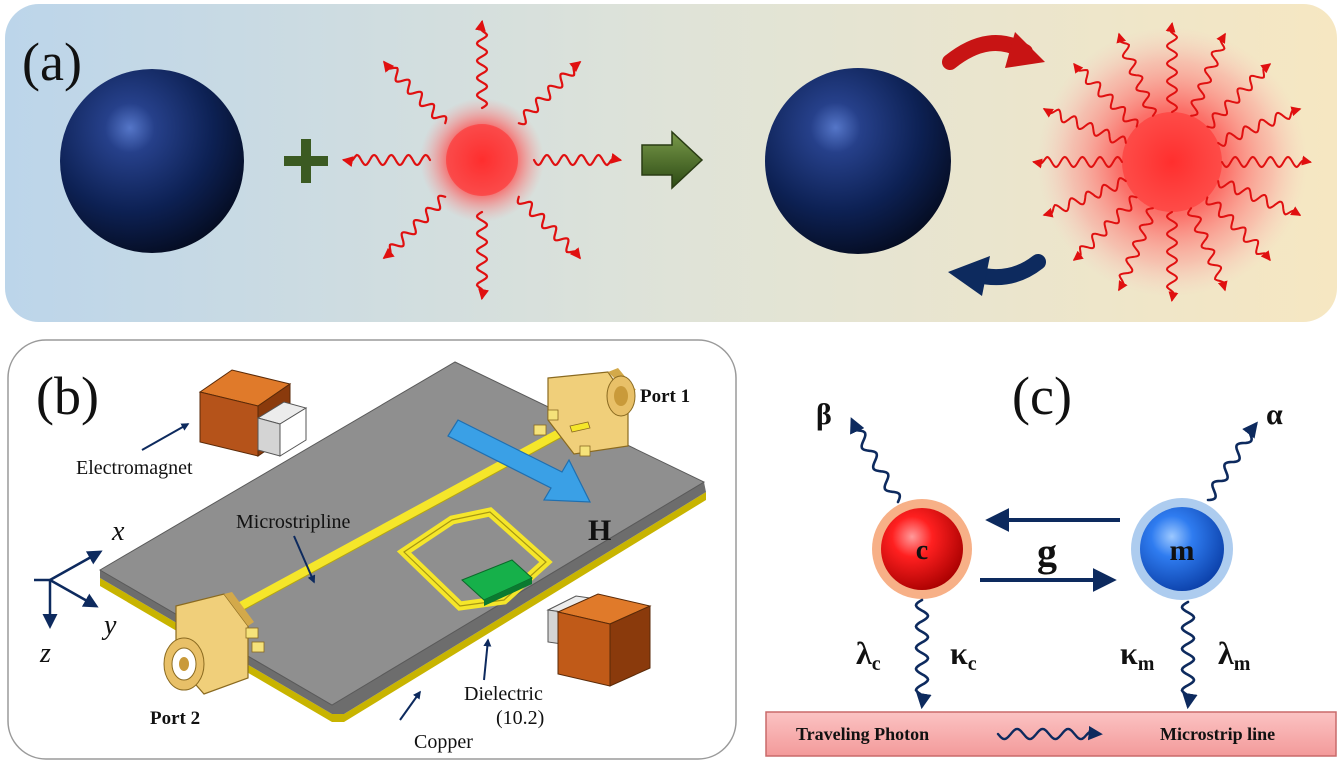  What do you see at coordinates (1217, 734) in the screenshot?
I see `banner-microstrip-line: Microstrip line` at bounding box center [1217, 734].